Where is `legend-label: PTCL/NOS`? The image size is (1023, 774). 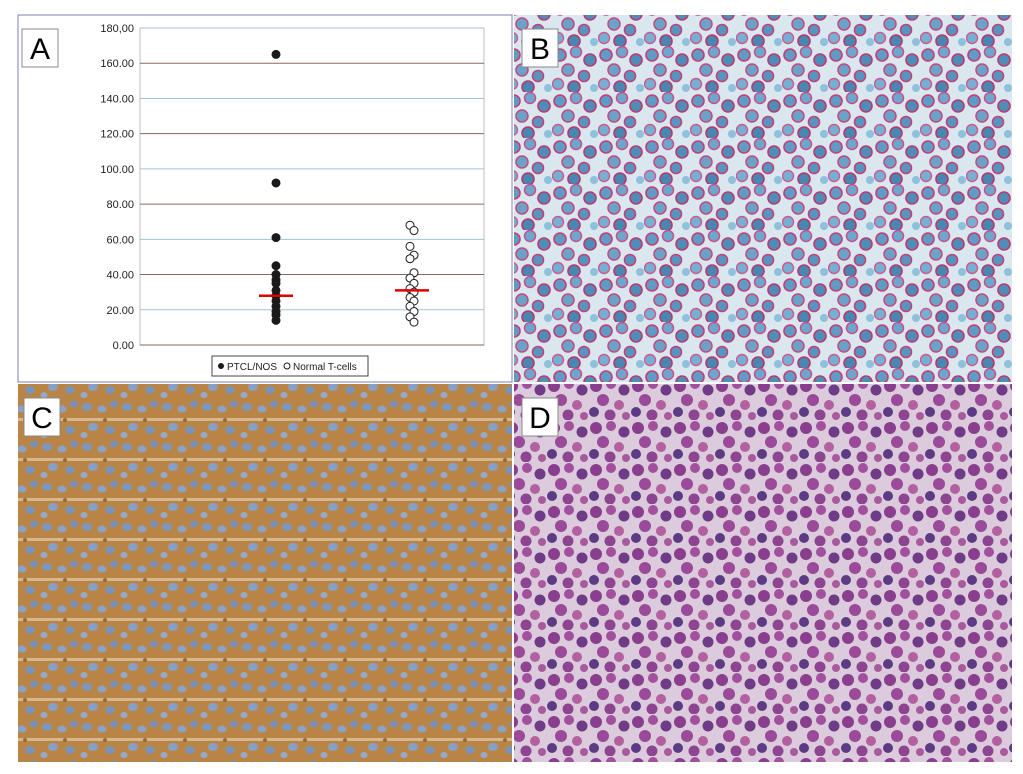
legend-label: PTCL/NOS is located at coordinates (252, 367).